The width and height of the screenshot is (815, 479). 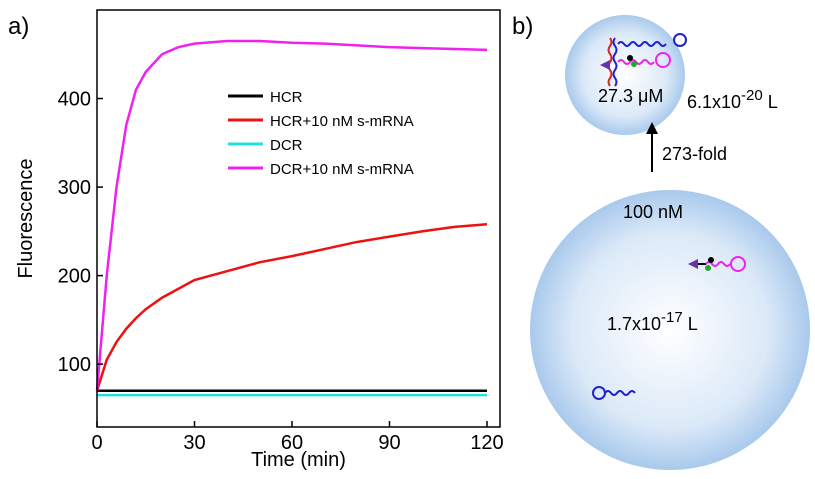 I want to click on dna-hairpin, so click(x=717, y=264).